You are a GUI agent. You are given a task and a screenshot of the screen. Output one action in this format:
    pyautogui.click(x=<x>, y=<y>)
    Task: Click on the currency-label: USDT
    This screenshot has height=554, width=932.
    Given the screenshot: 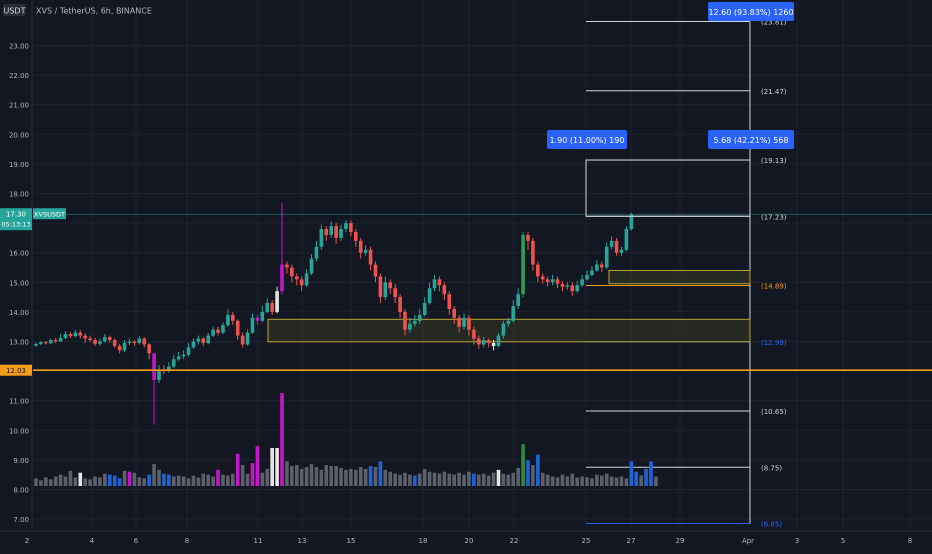 What is the action you would take?
    pyautogui.click(x=15, y=11)
    